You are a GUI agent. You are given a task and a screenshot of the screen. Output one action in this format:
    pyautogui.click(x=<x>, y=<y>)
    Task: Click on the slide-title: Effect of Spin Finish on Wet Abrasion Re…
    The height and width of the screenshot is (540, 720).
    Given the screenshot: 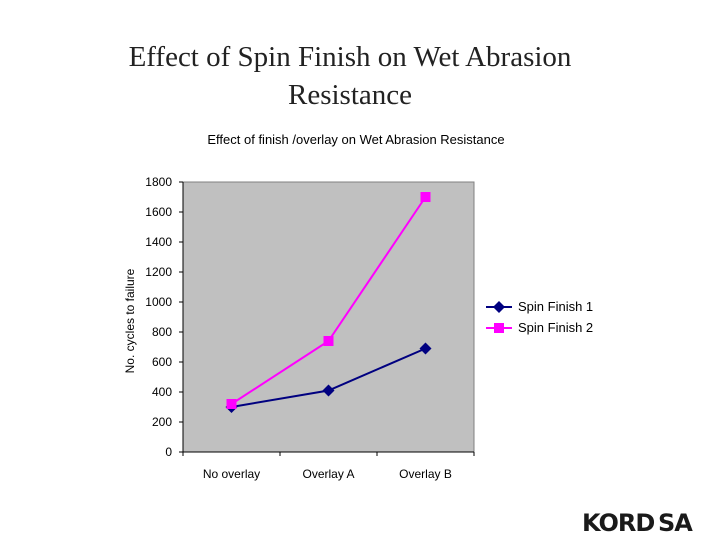 What is the action you would take?
    pyautogui.click(x=350, y=76)
    